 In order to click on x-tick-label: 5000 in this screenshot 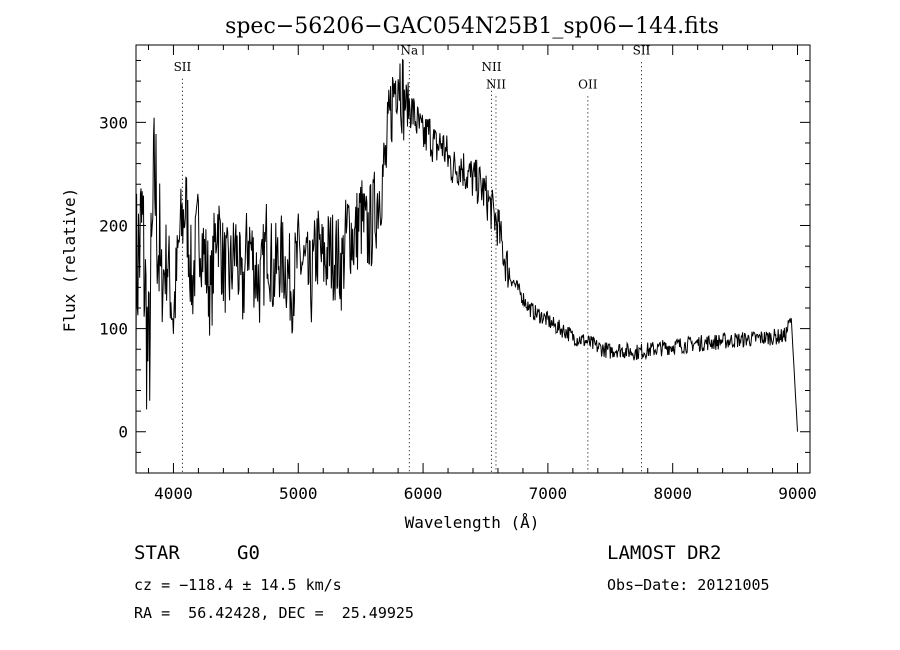, I will do `click(298, 493)`.